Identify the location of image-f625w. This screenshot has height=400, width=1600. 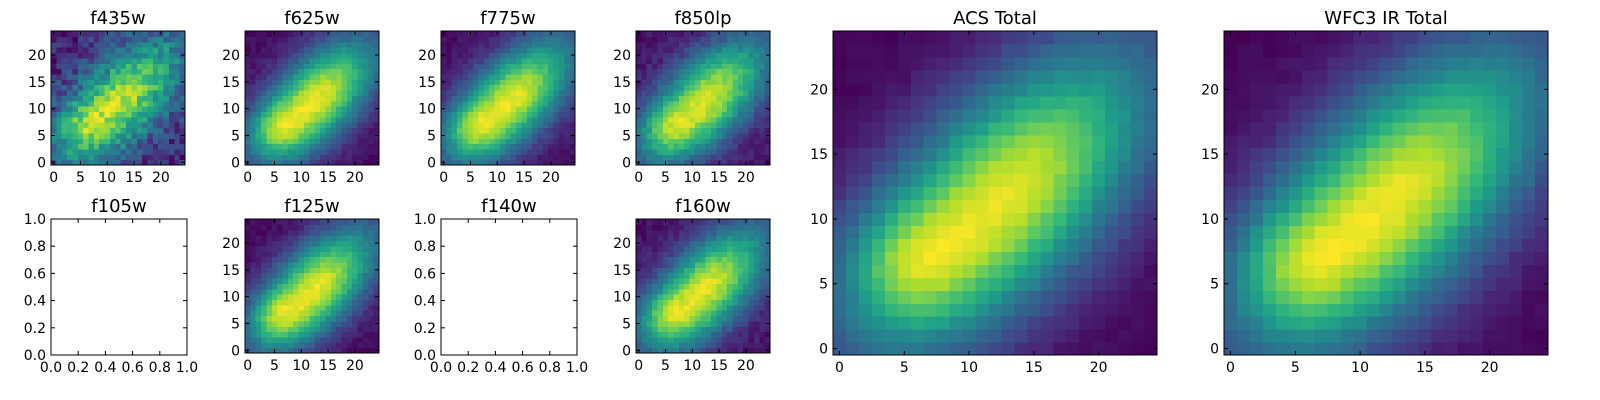
(312, 98).